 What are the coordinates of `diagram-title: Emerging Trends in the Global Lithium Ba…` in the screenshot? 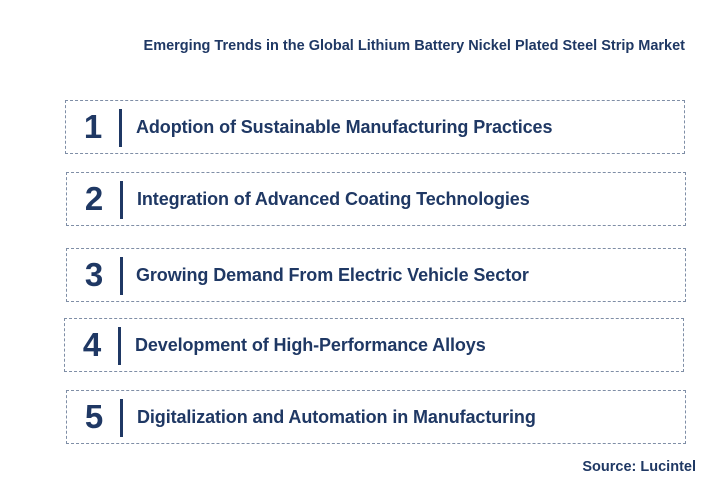 It's located at (414, 46).